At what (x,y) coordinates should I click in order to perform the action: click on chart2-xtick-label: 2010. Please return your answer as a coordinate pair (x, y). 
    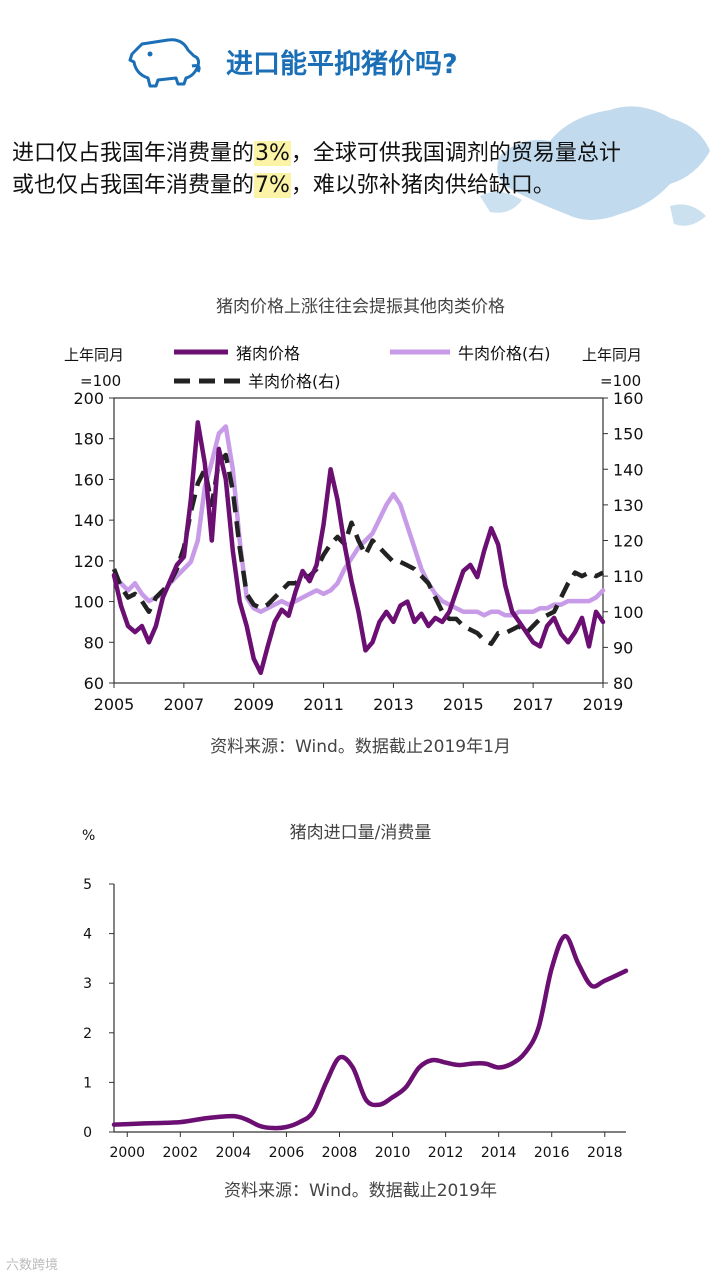
    Looking at the image, I should click on (393, 1153).